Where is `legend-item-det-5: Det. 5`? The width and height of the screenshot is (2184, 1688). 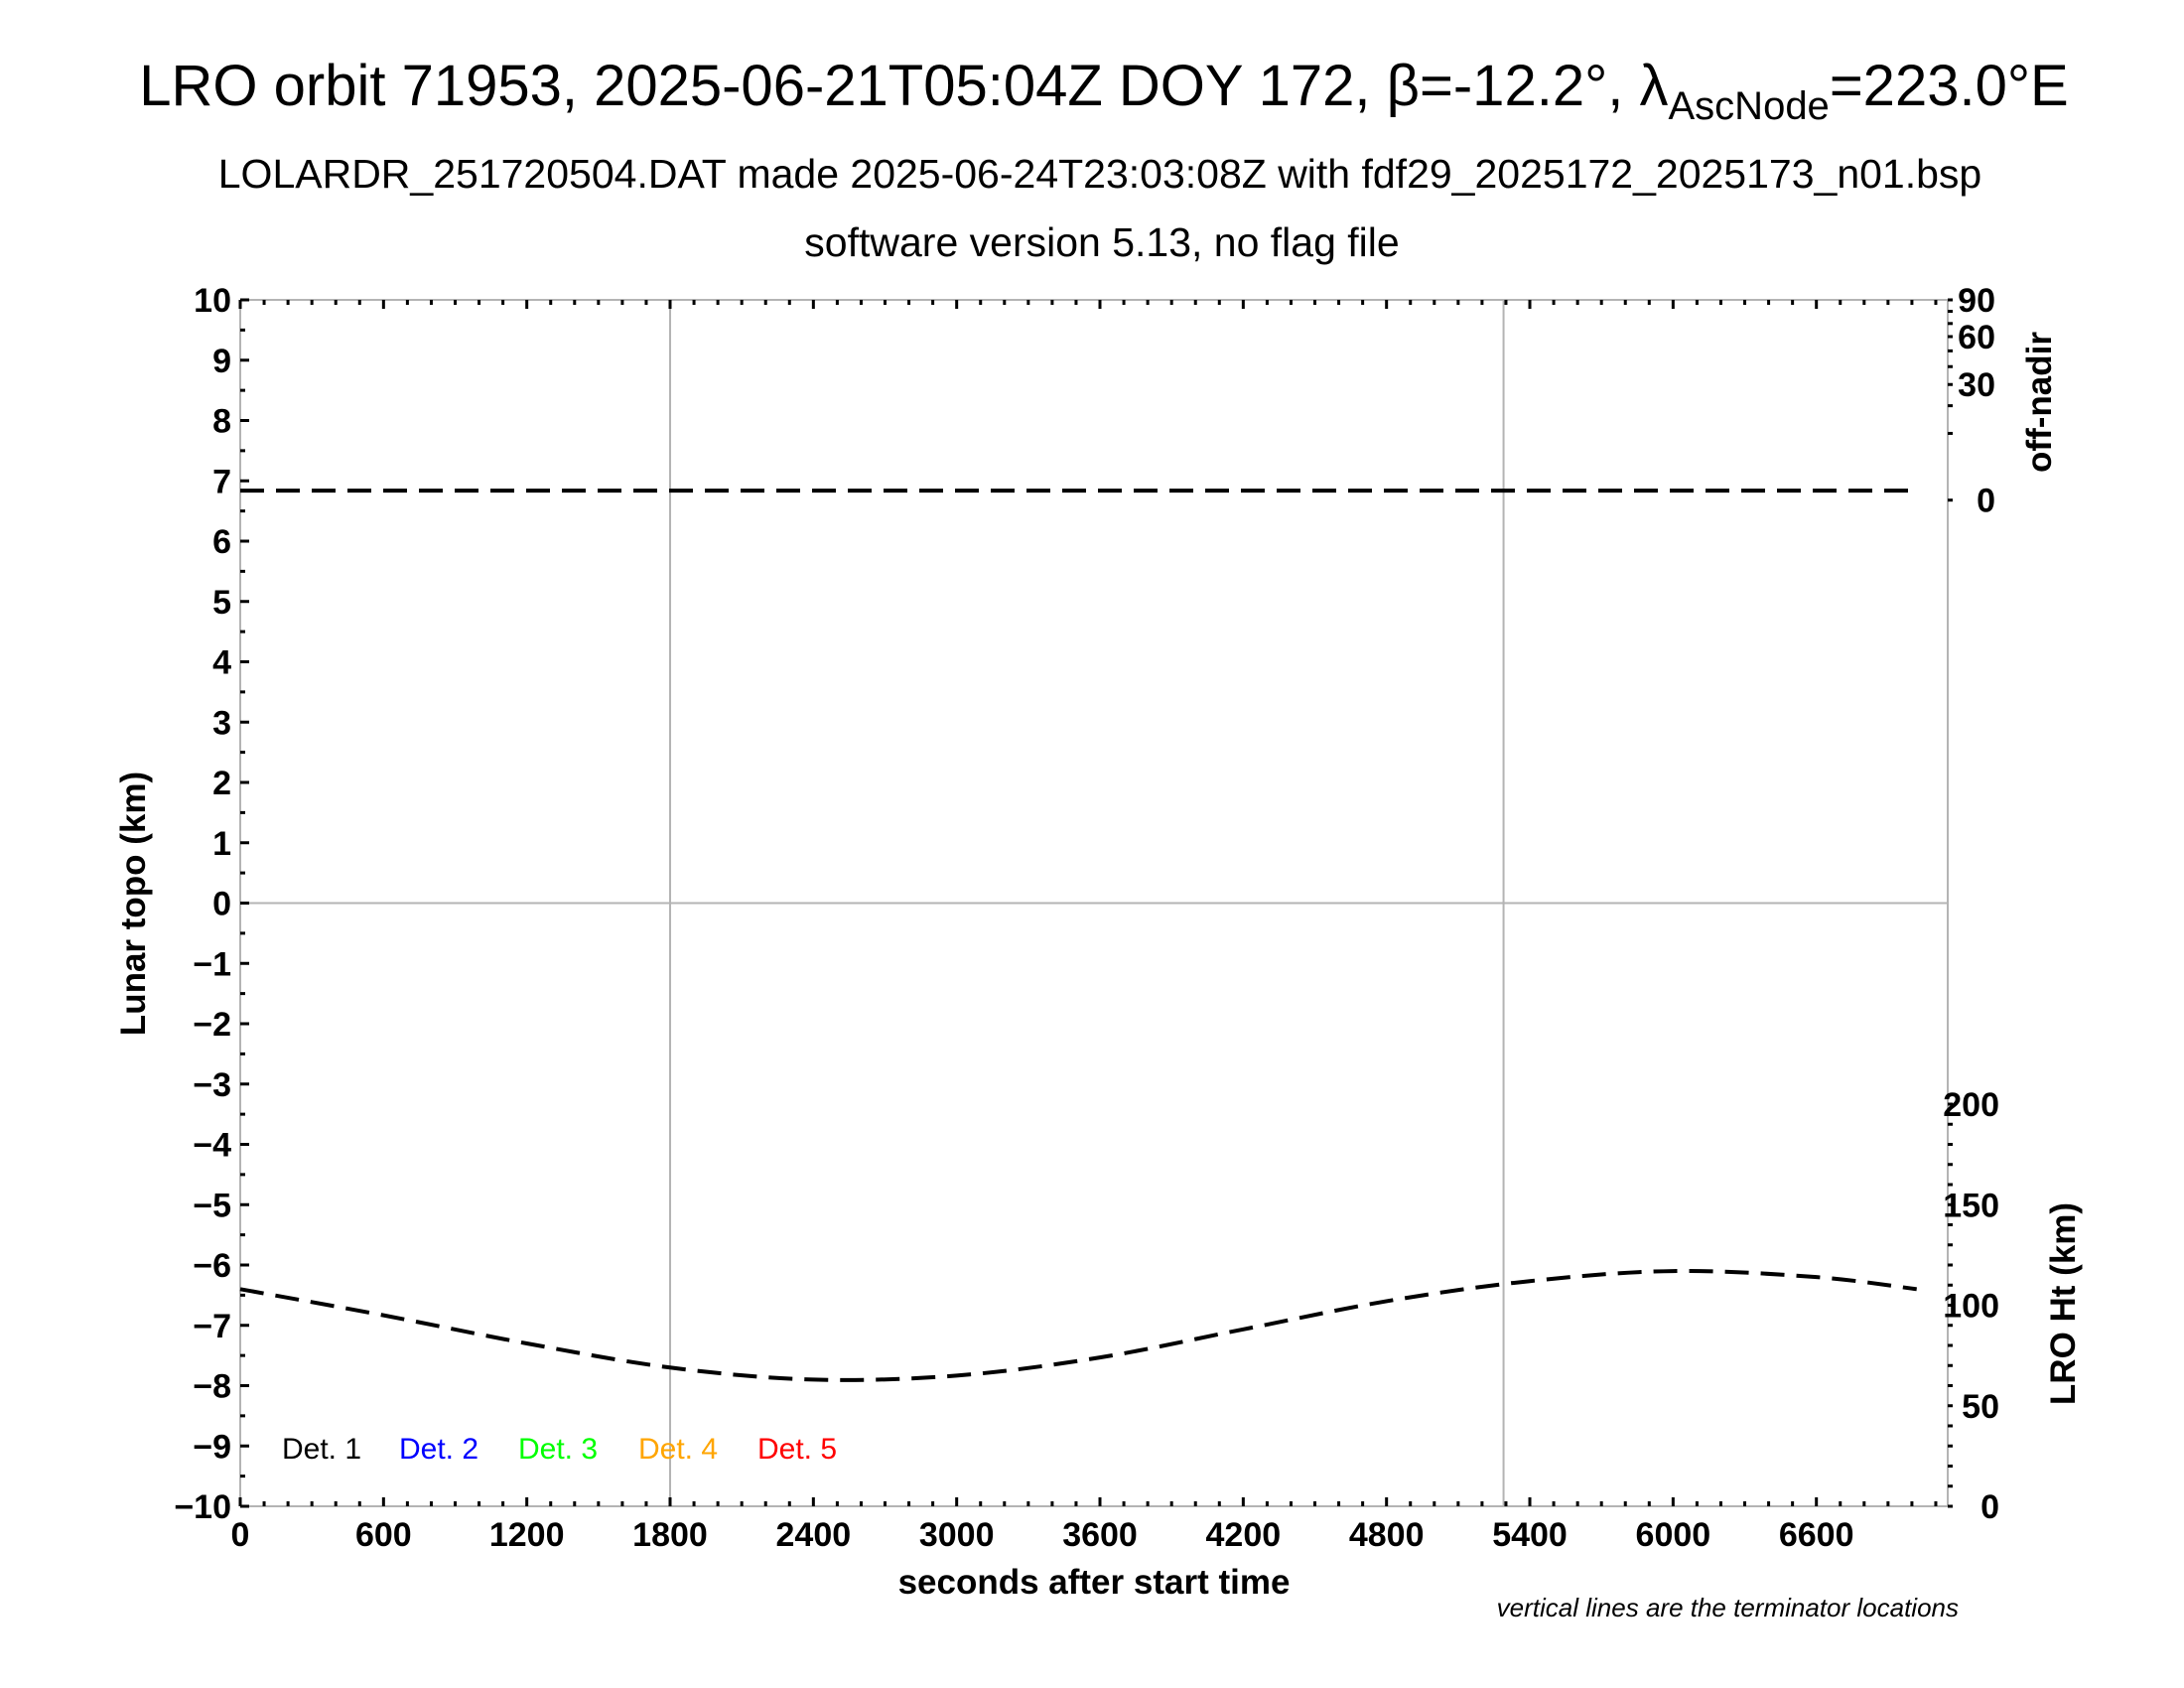 legend-item-det-5: Det. 5 is located at coordinates (797, 1449).